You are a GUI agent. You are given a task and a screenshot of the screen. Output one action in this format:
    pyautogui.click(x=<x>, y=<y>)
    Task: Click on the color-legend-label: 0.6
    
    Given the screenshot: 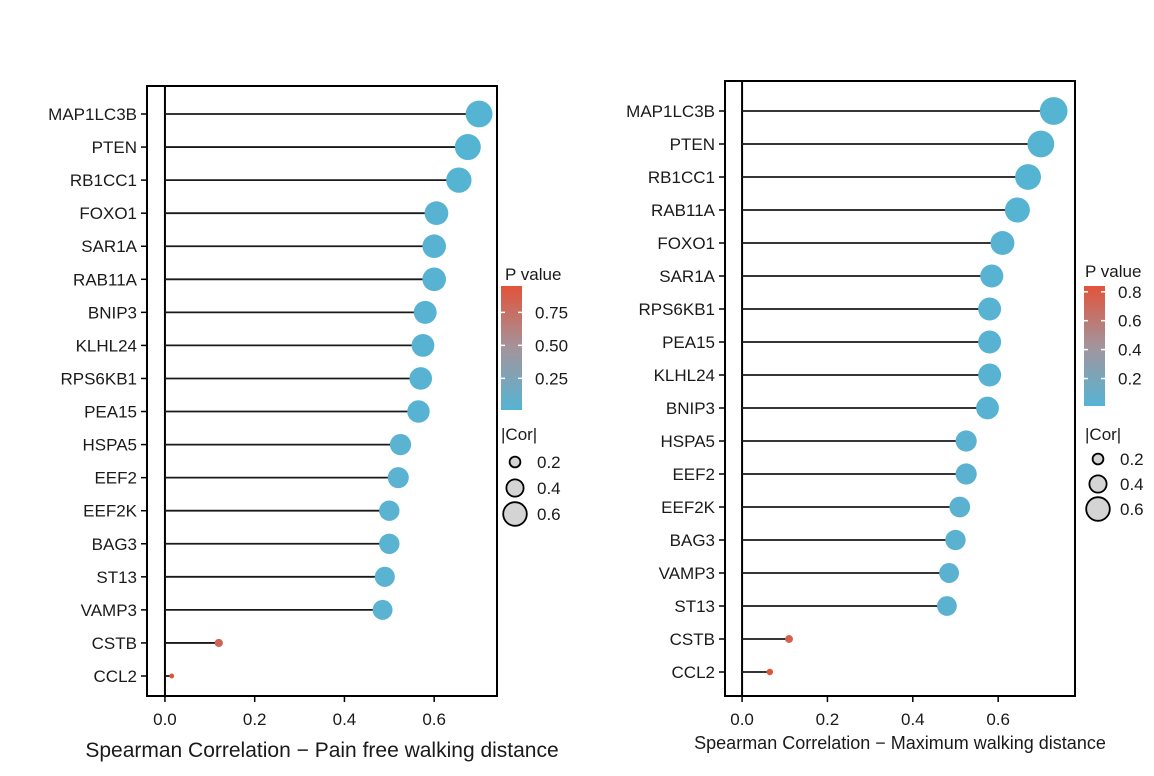 What is the action you would take?
    pyautogui.click(x=1130, y=321)
    